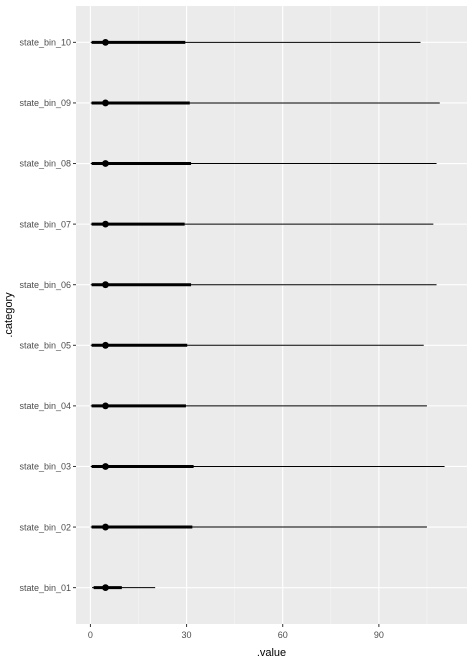 This screenshot has height=662, width=474. Describe the element at coordinates (90, 635) in the screenshot. I see `x-tick-label: 0` at that location.